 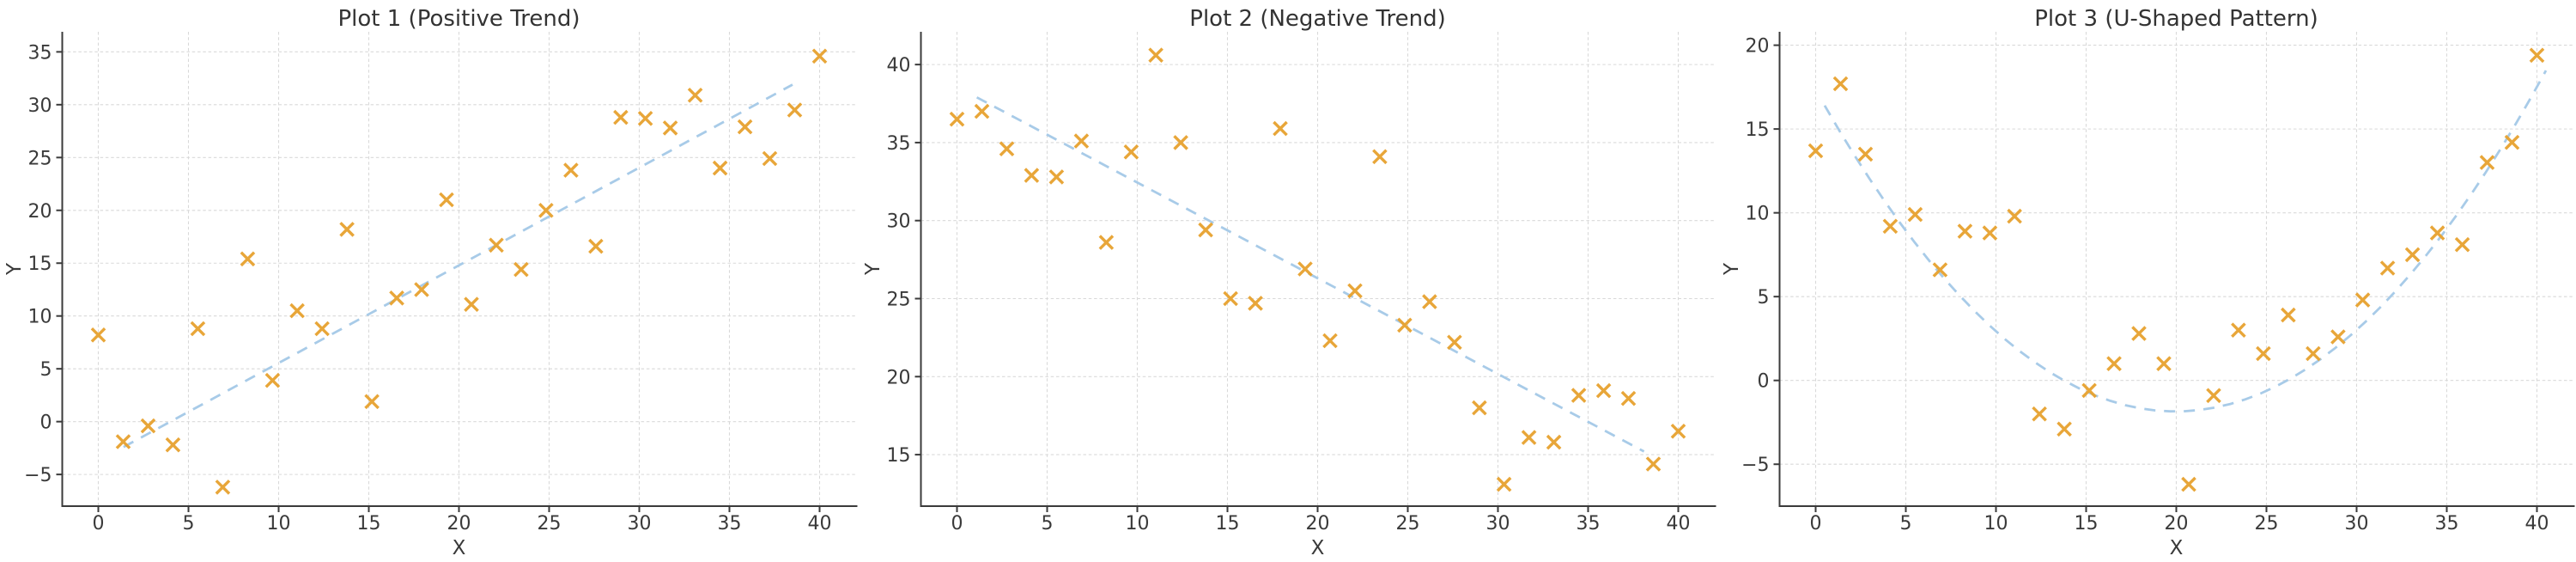 I want to click on y-tick-label: 10, so click(x=40, y=317).